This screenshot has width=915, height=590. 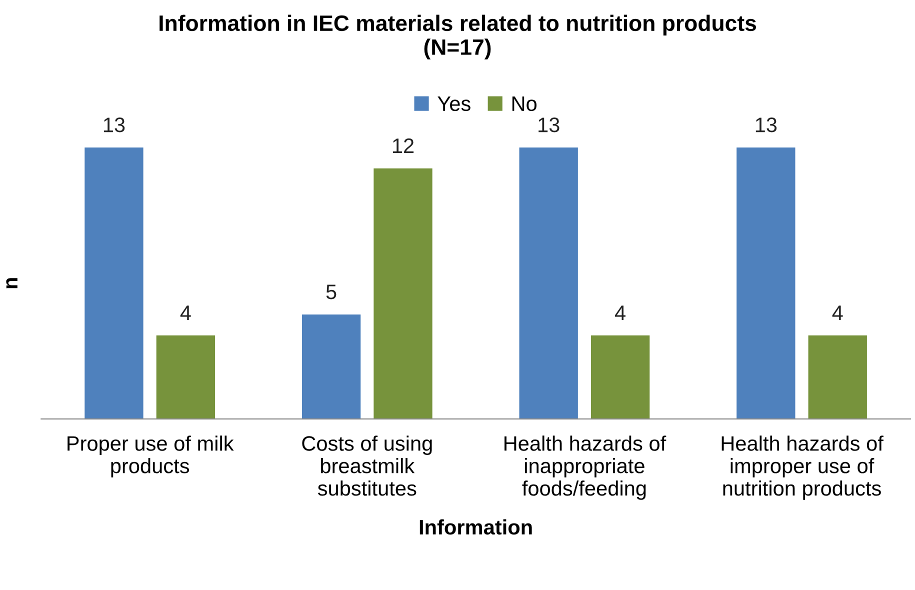 What do you see at coordinates (476, 527) in the screenshot?
I see `x-axis-title: Information` at bounding box center [476, 527].